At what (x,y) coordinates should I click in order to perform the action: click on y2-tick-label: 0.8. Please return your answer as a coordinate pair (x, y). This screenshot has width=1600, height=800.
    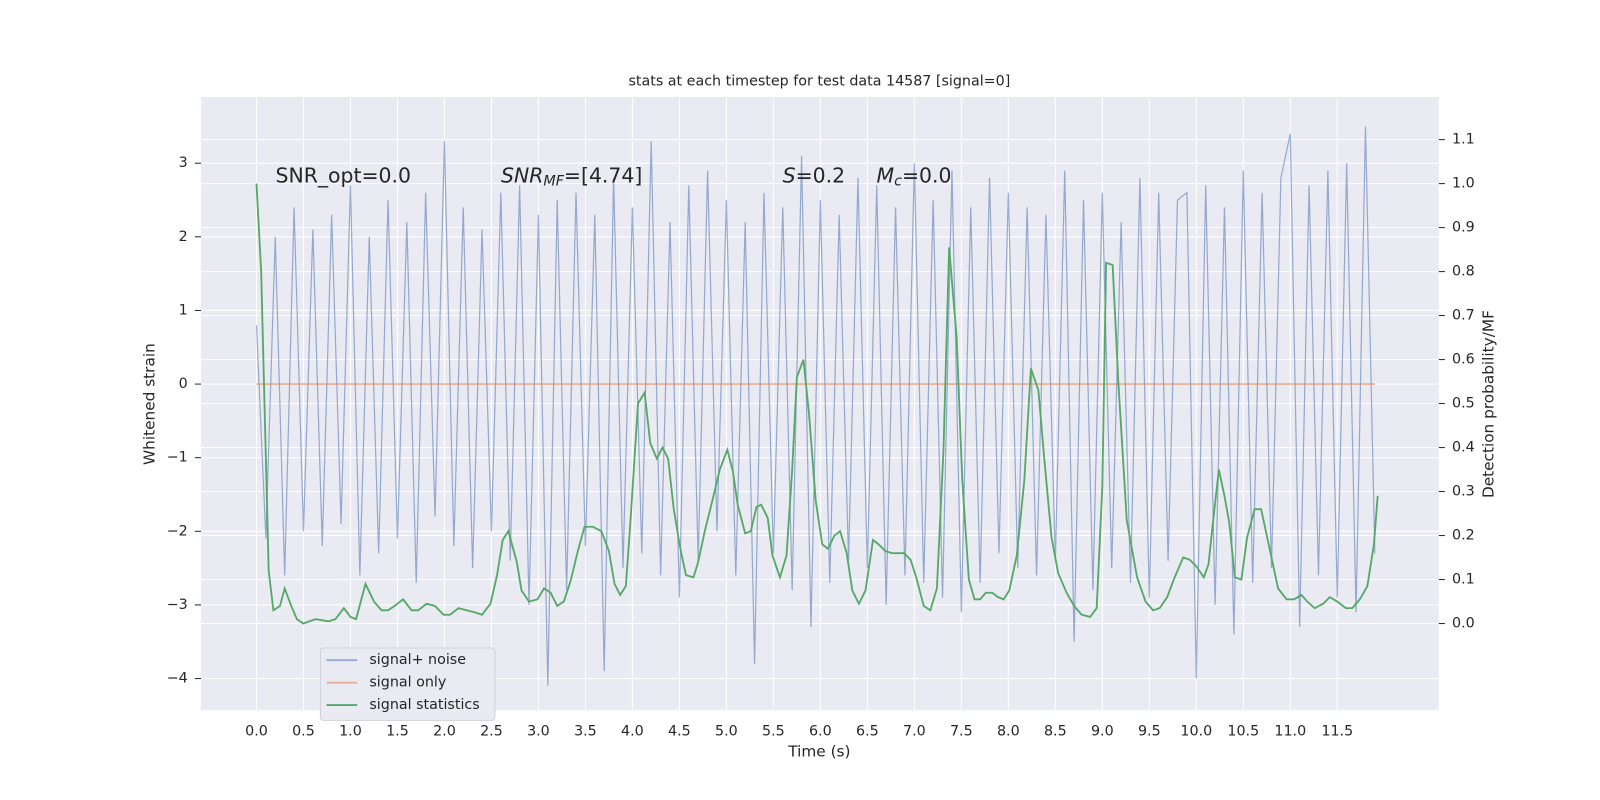
    Looking at the image, I should click on (1463, 272).